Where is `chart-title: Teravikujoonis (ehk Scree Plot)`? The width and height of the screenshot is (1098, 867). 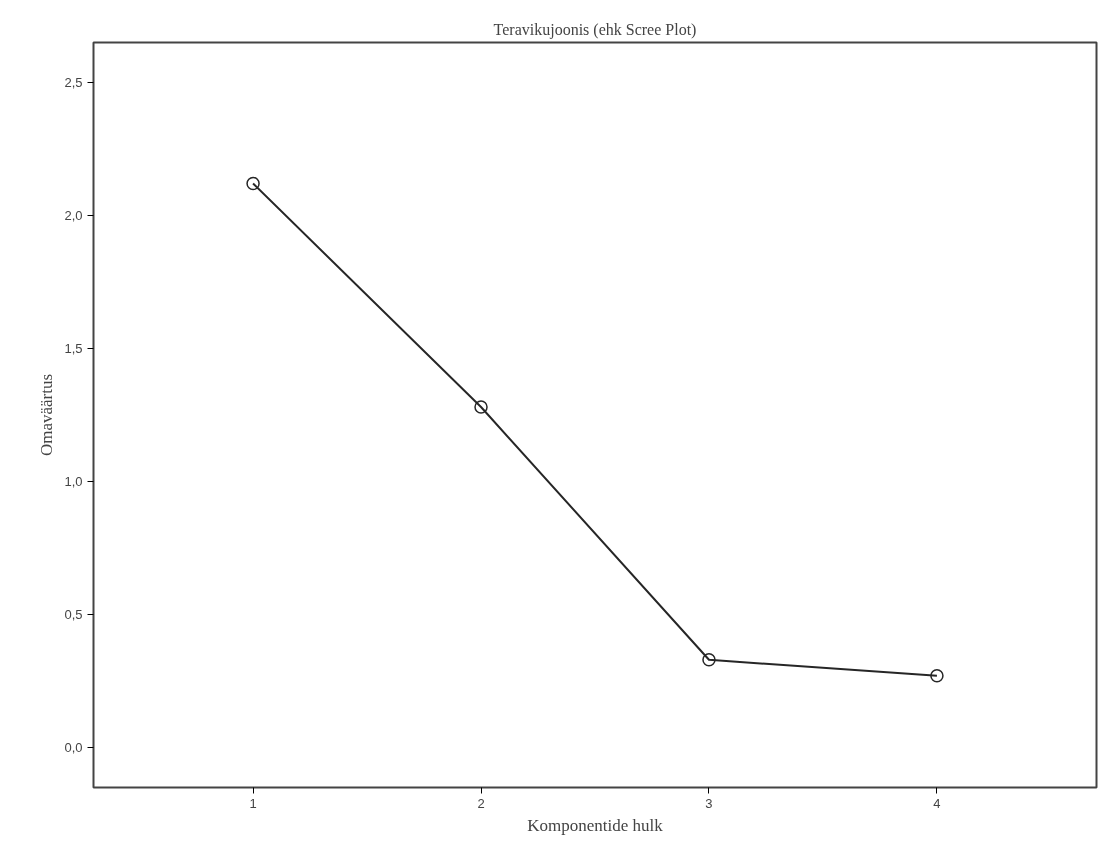 chart-title: Teravikujoonis (ehk Scree Plot) is located at coordinates (595, 29).